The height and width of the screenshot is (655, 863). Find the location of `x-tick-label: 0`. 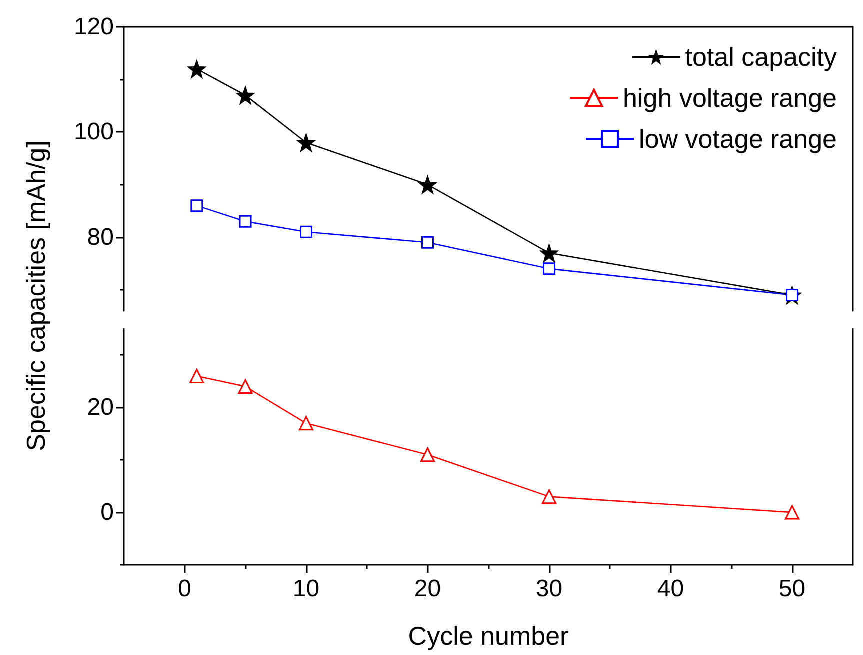

x-tick-label: 0 is located at coordinates (185, 589).